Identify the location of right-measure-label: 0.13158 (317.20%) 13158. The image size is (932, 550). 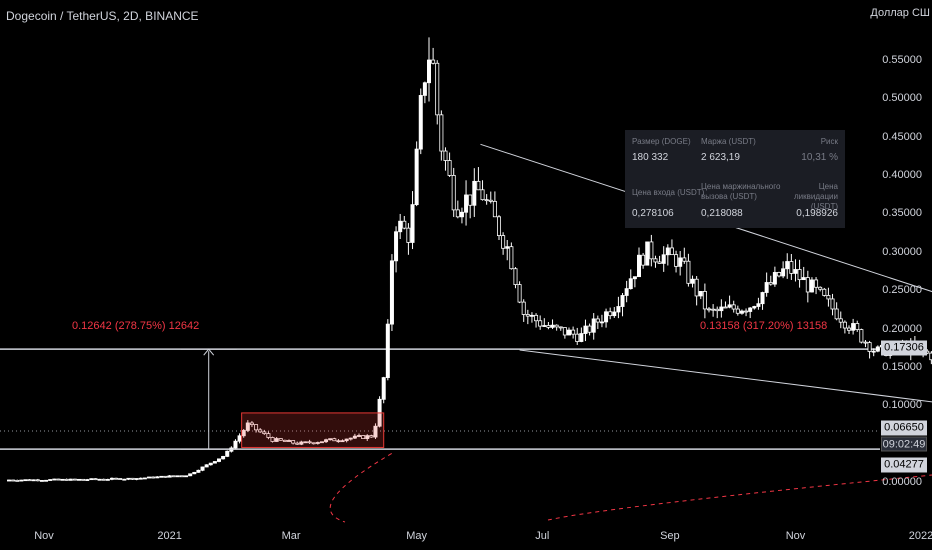
(764, 326).